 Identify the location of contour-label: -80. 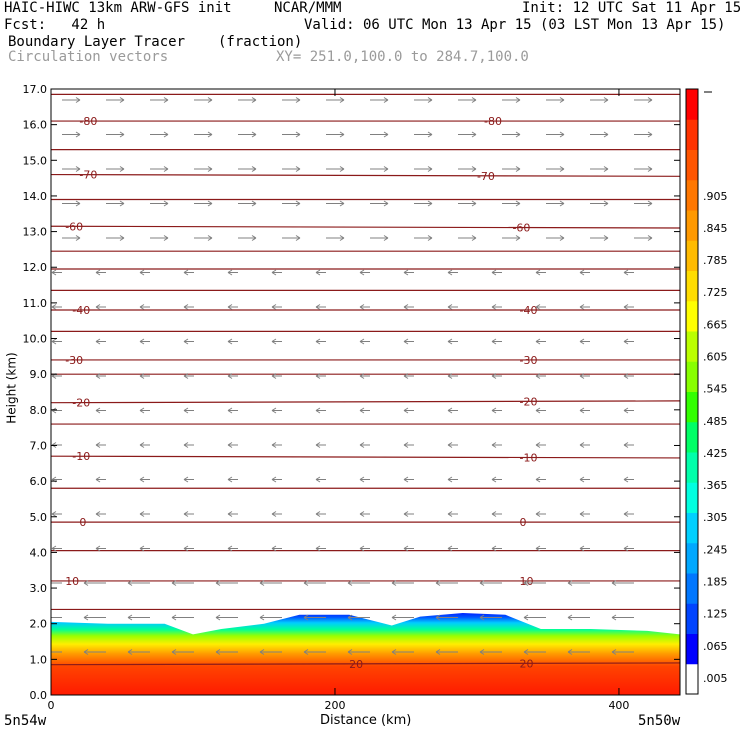
(88, 121).